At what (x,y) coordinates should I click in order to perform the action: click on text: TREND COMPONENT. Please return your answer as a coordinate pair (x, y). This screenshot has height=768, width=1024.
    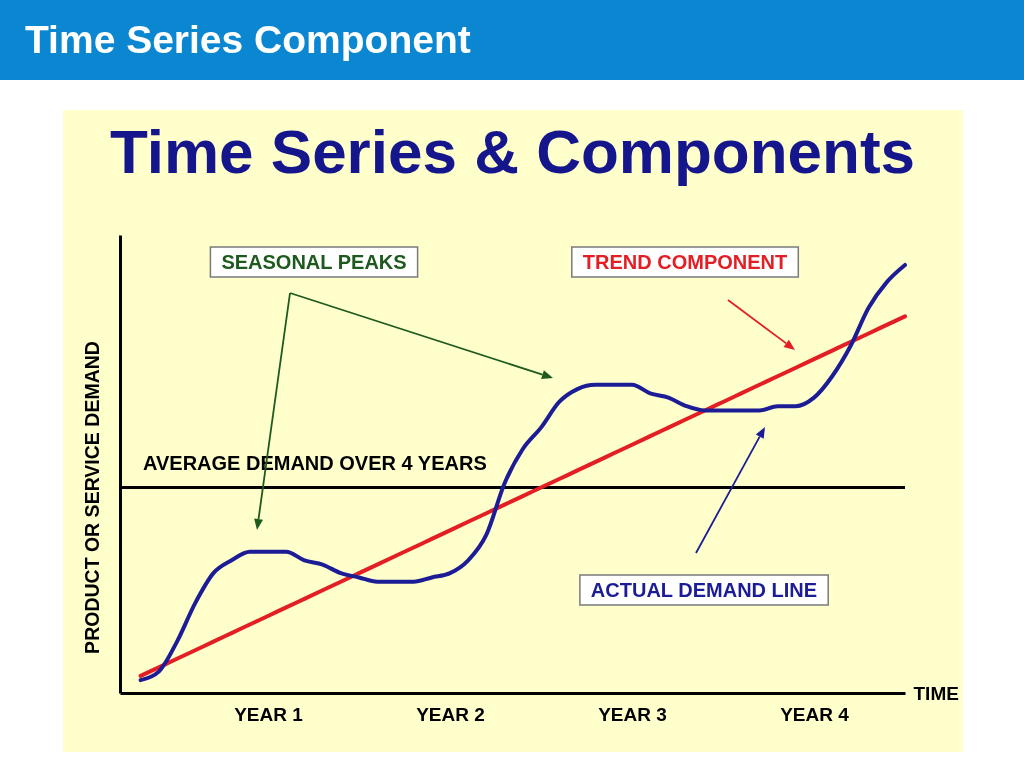
    Looking at the image, I should click on (685, 262).